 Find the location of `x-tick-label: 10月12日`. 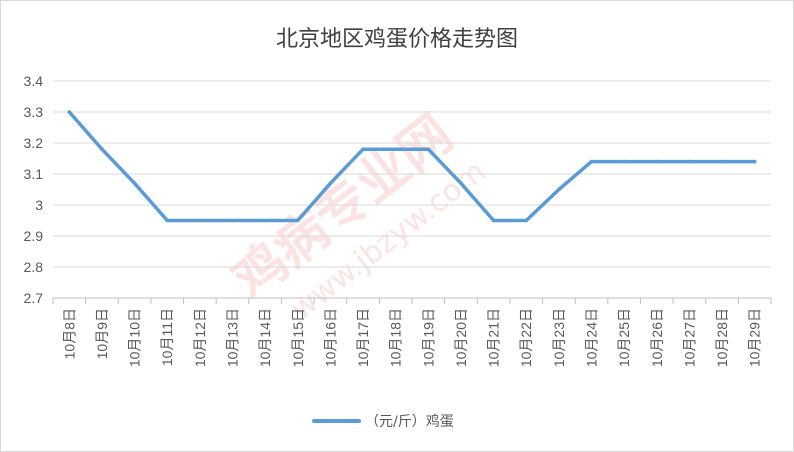

x-tick-label: 10月12日 is located at coordinates (200, 337).